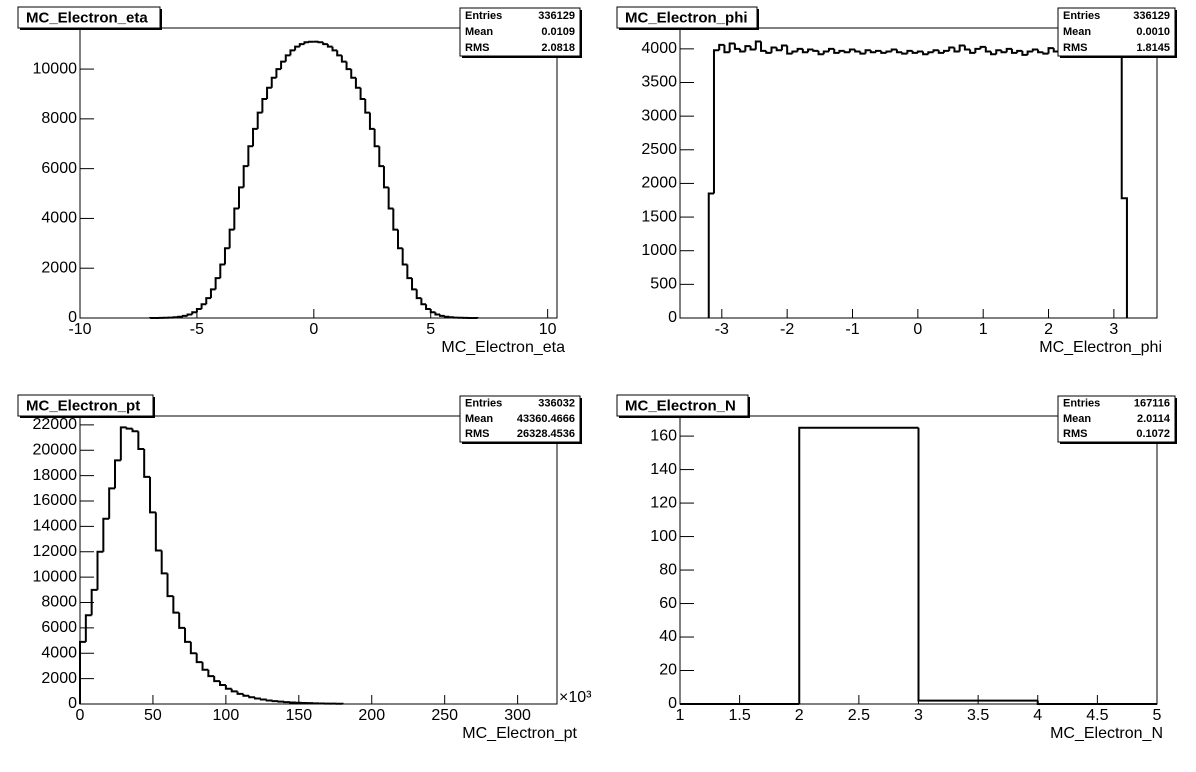 The image size is (1196, 772). Describe the element at coordinates (477, 434) in the screenshot. I see `stats-label: RMS` at that location.